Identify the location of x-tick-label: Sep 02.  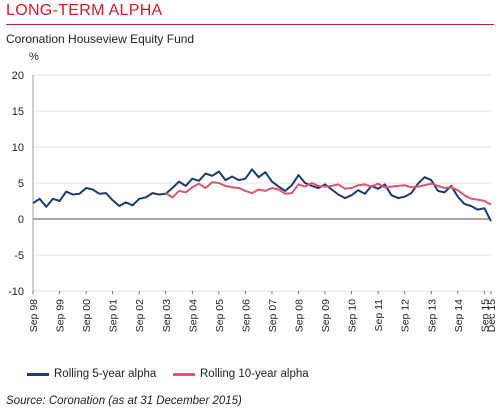
(140, 315).